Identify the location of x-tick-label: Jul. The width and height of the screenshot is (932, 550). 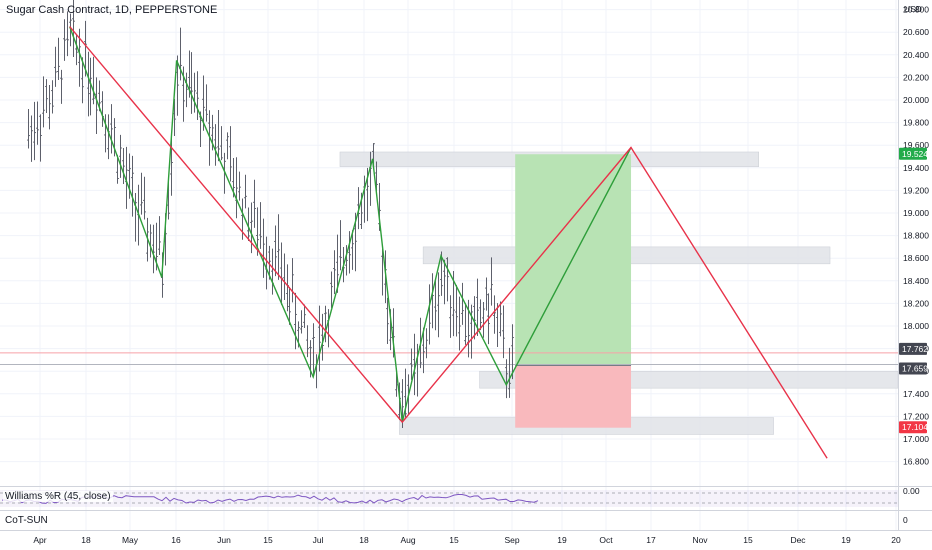
(318, 540).